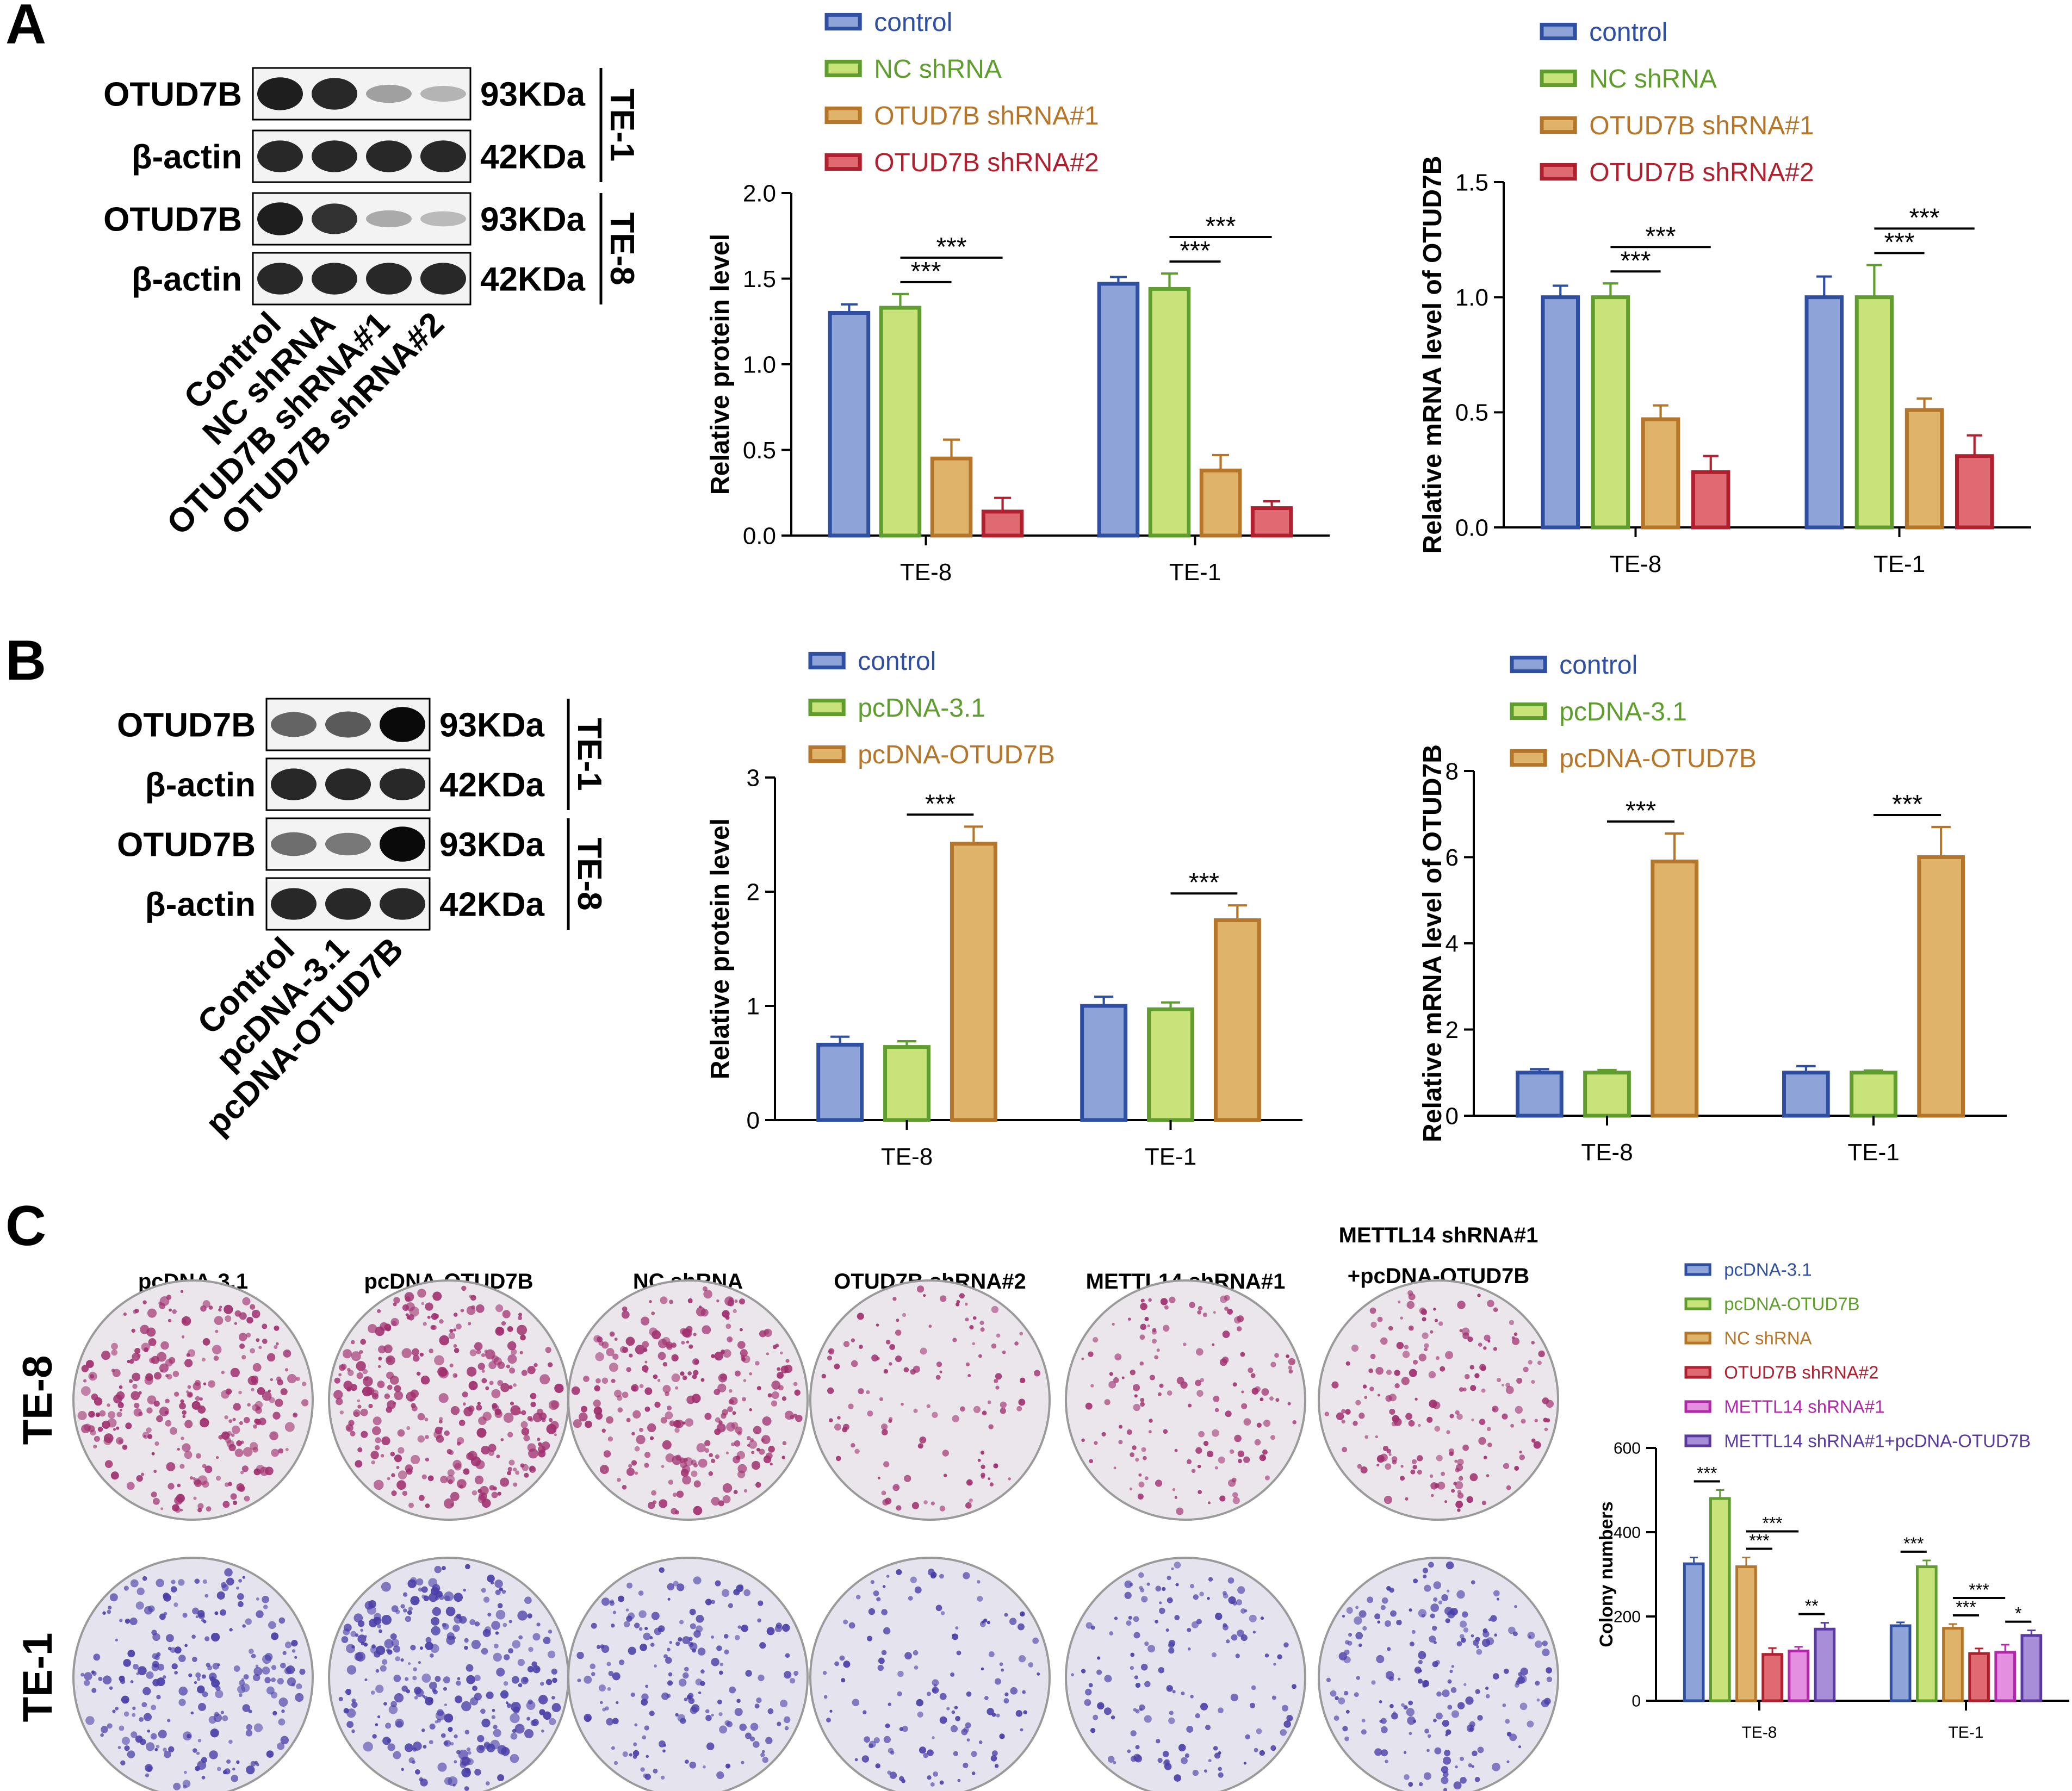  Describe the element at coordinates (1598, 666) in the screenshot. I see `legend-label: control` at that location.